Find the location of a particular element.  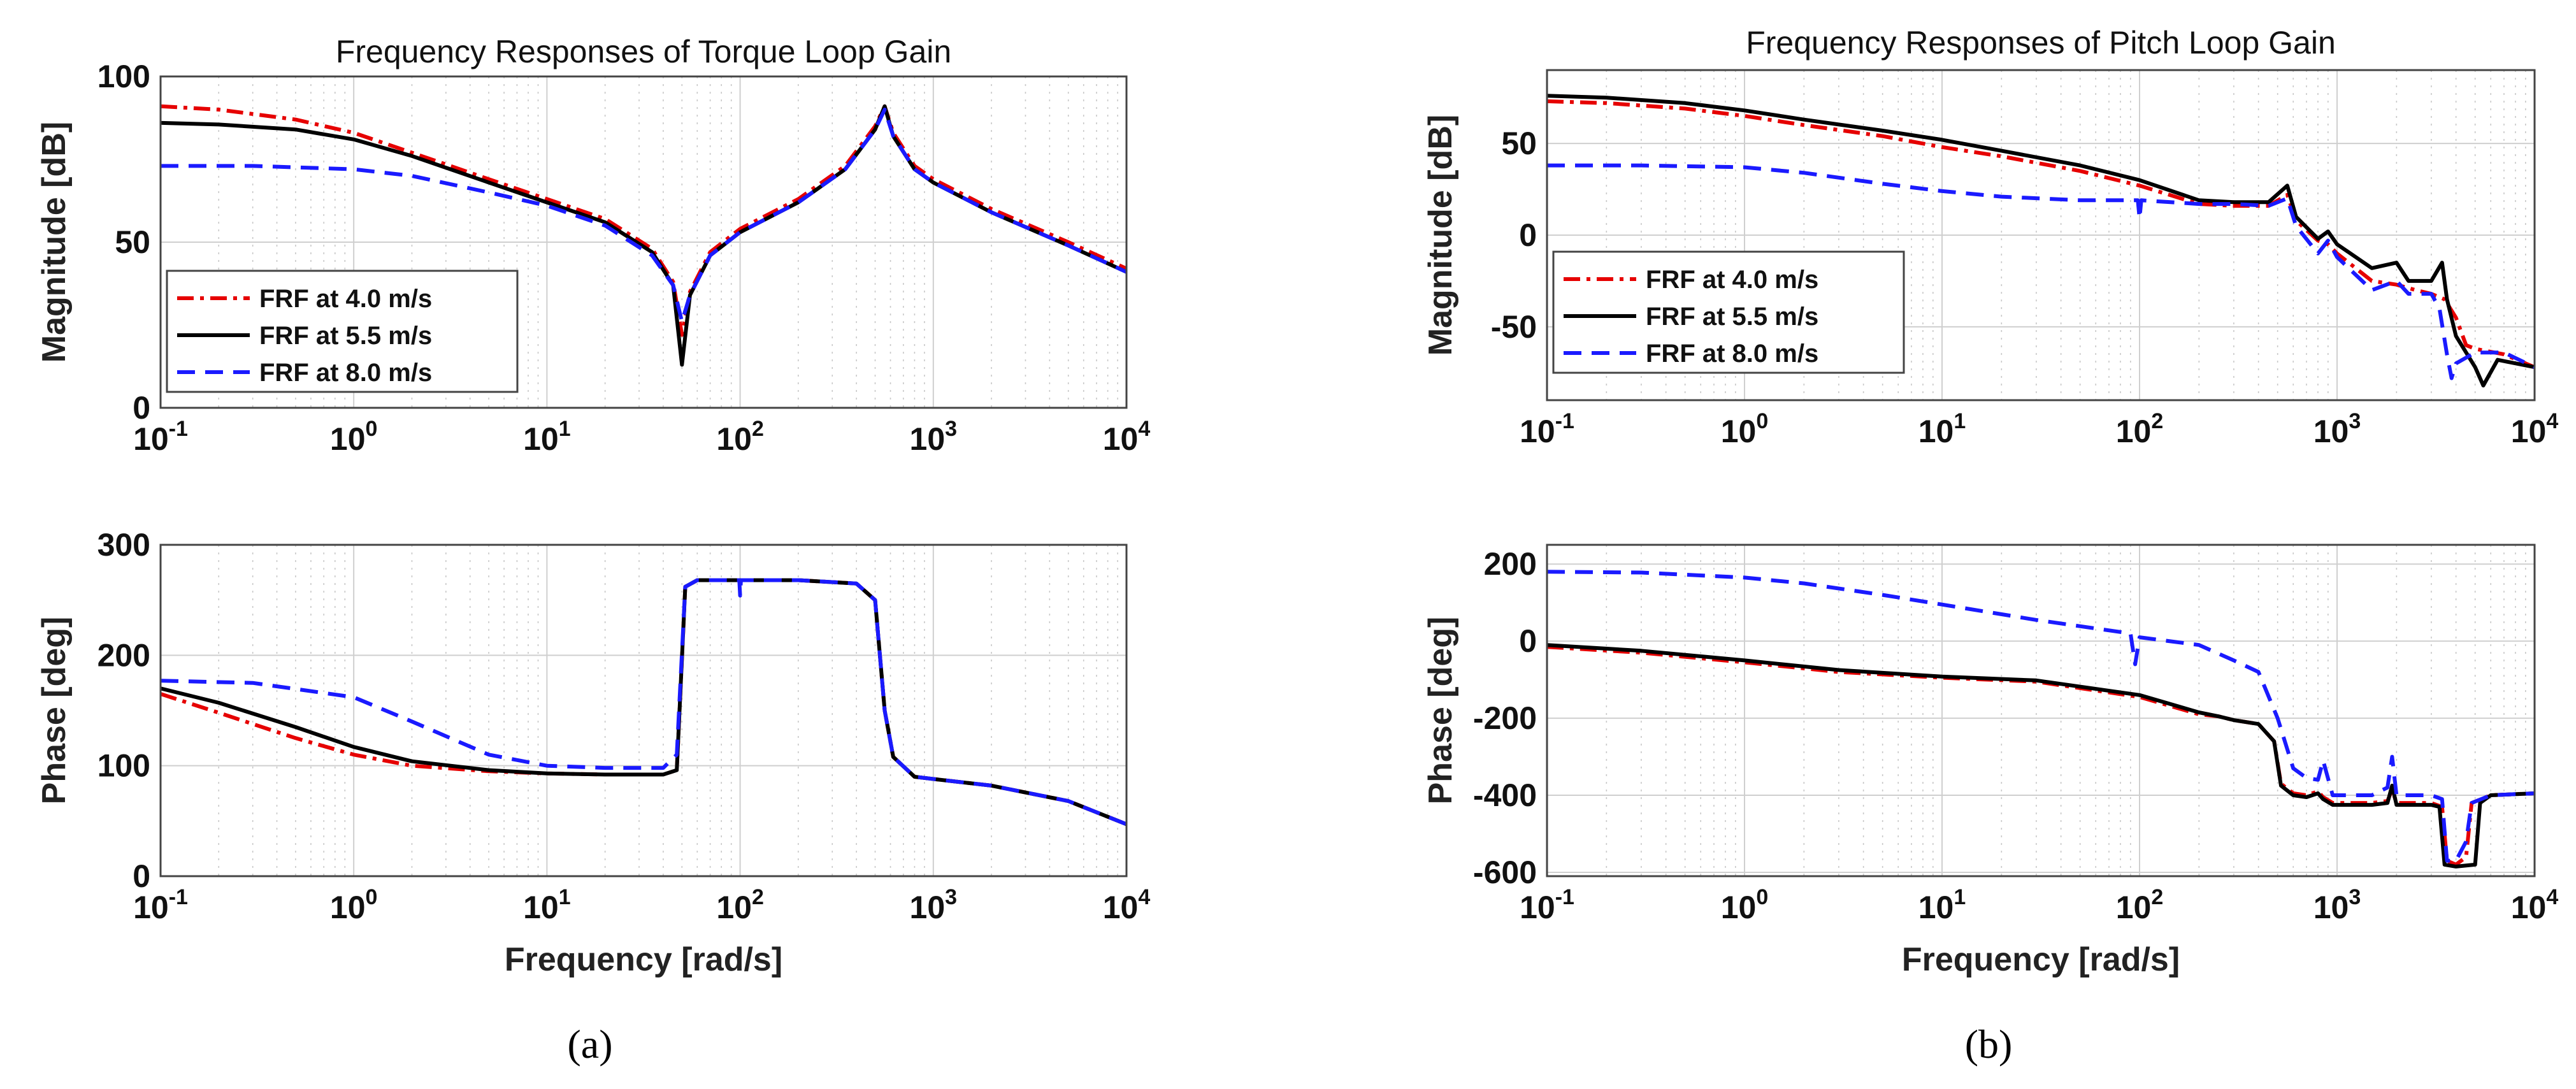

chart-title: Frequency Responses of Pitch Loop Gain is located at coordinates (2041, 43).